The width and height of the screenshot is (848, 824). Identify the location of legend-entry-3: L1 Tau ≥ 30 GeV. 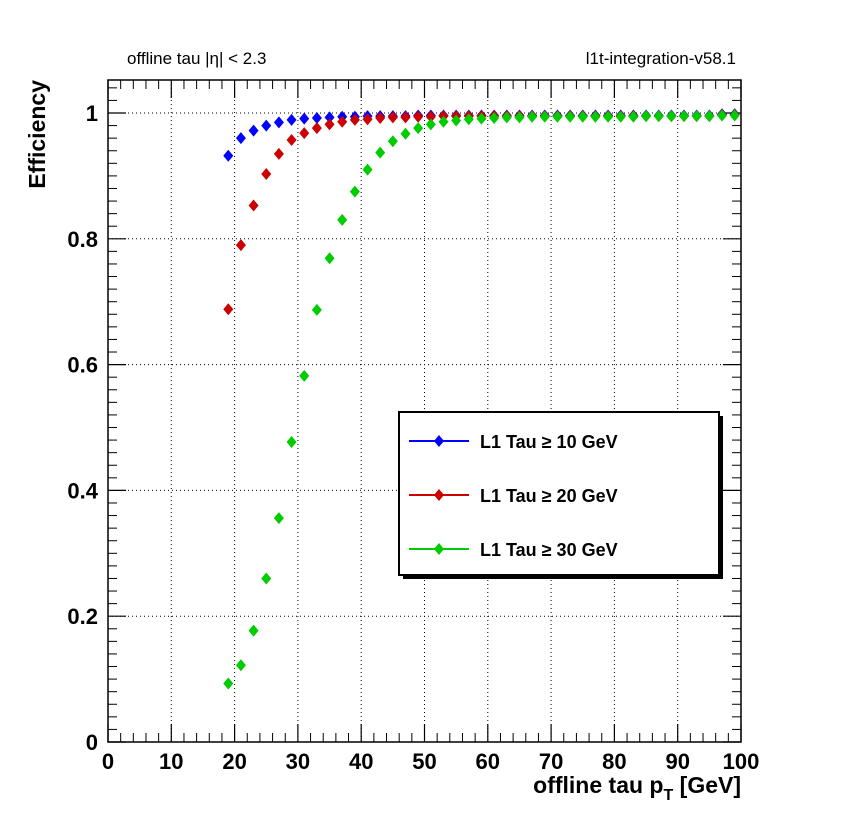
(513, 550).